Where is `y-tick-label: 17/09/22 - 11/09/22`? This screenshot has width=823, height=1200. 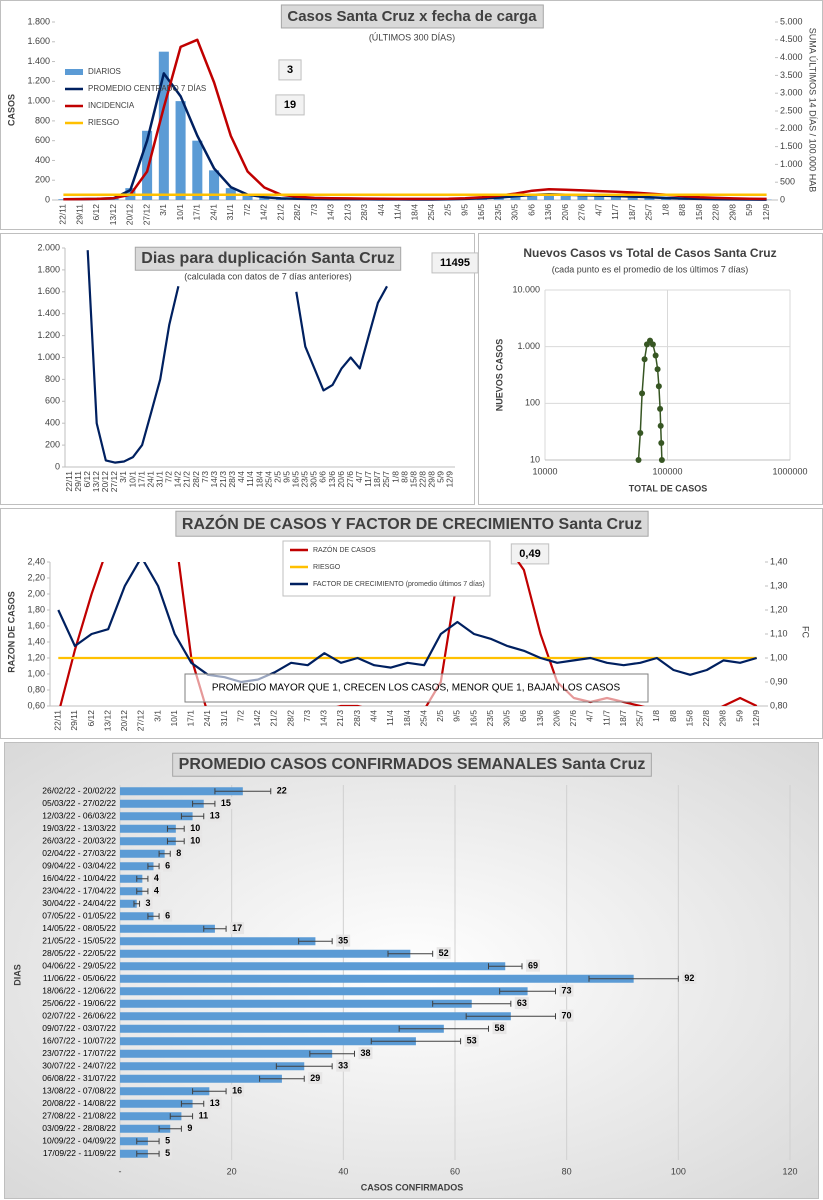 y-tick-label: 17/09/22 - 11/09/22 is located at coordinates (79, 1153).